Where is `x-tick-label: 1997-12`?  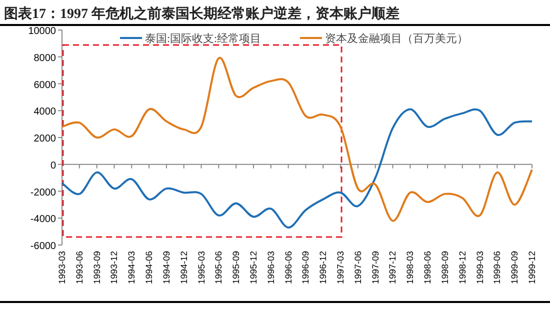
x-tick-label: 1997-12 is located at coordinates (393, 267).